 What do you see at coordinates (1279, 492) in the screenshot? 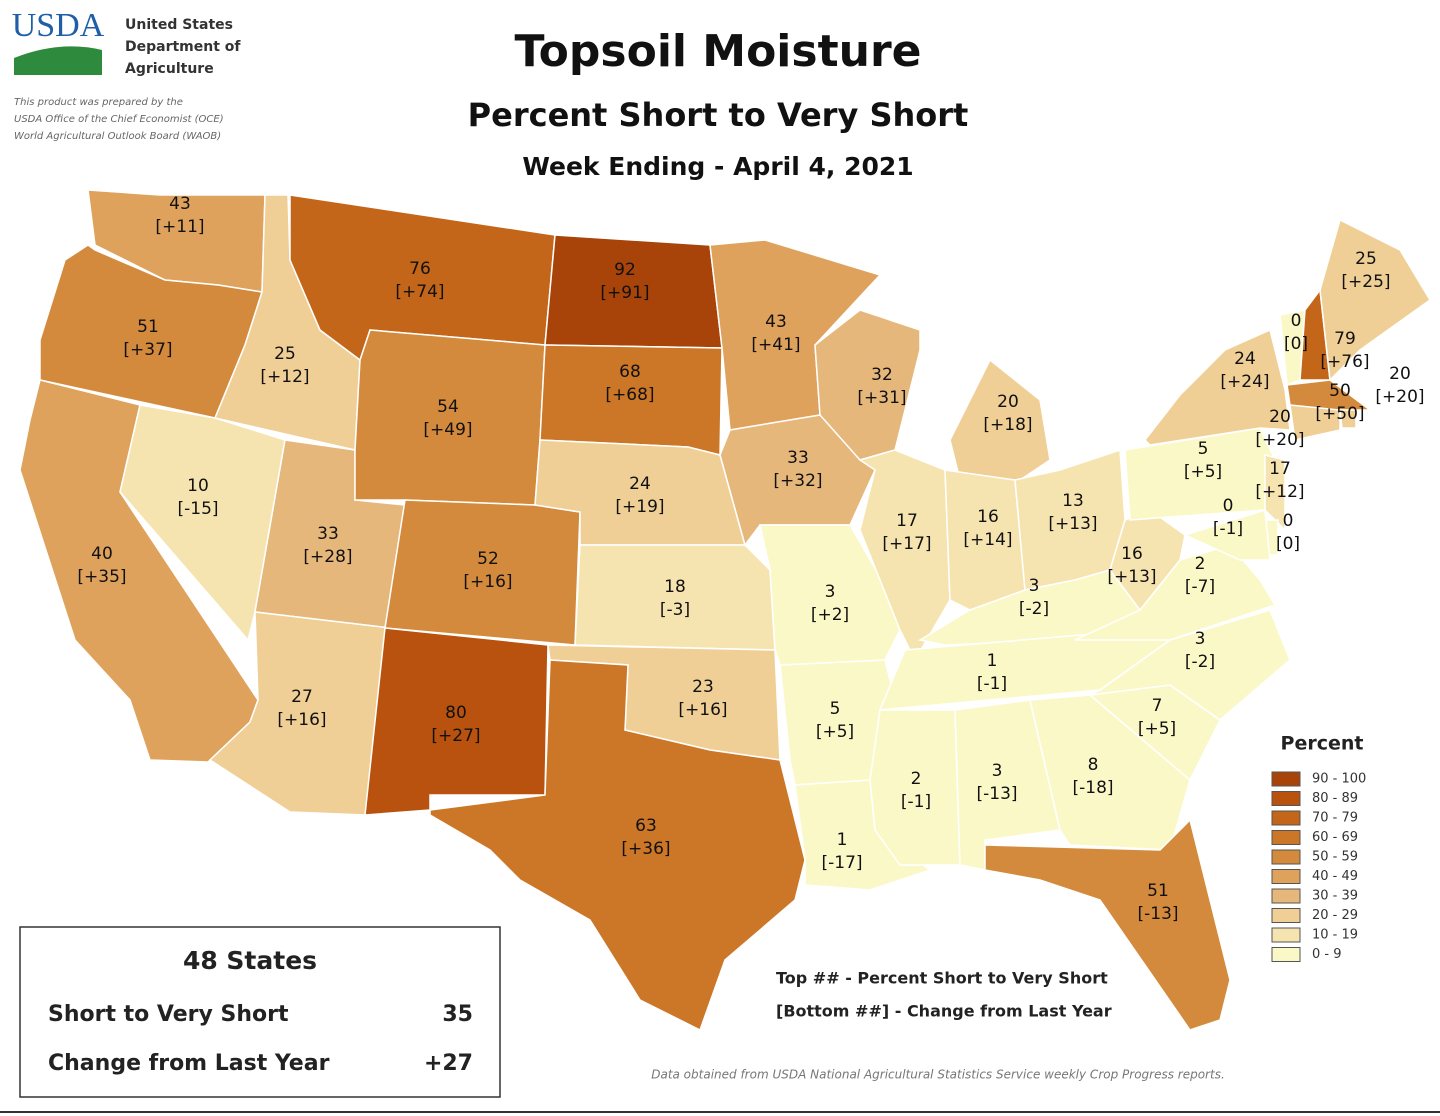
I see `state-change: [+12]` at bounding box center [1279, 492].